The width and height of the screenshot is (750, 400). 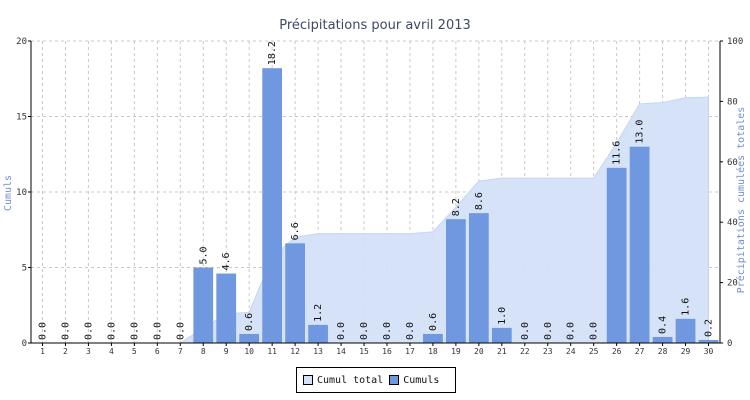 What do you see at coordinates (203, 351) in the screenshot?
I see `x-tick-label: 8` at bounding box center [203, 351].